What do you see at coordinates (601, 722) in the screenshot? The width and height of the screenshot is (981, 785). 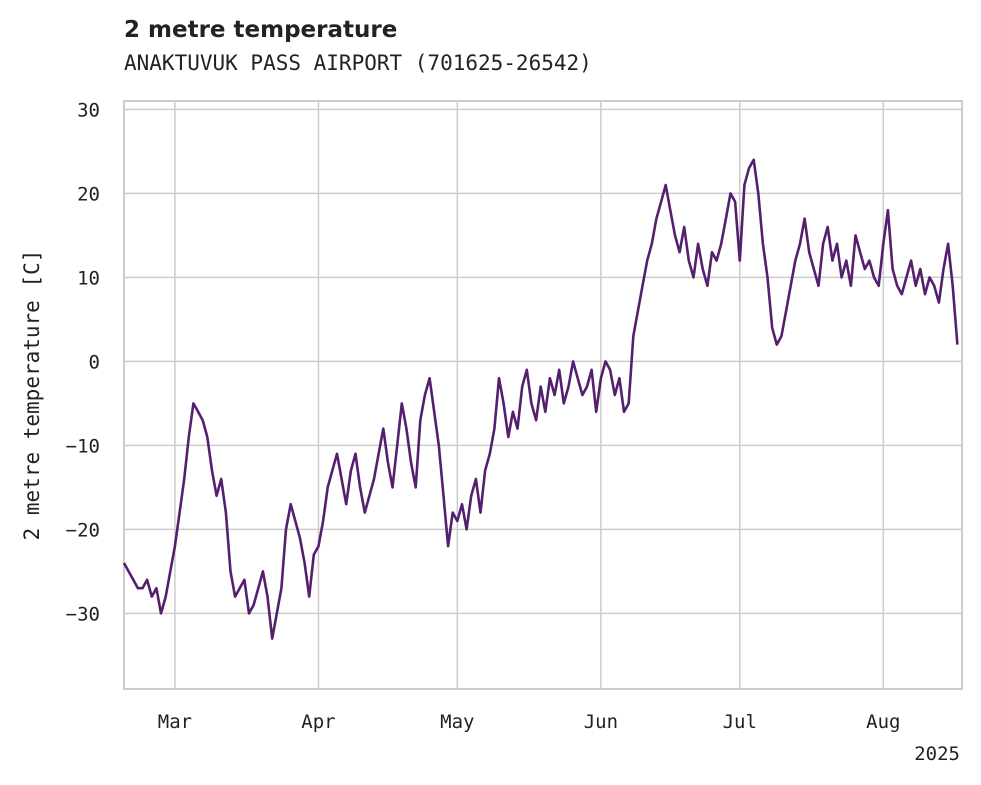 I see `x-tick-label: Jun` at bounding box center [601, 722].